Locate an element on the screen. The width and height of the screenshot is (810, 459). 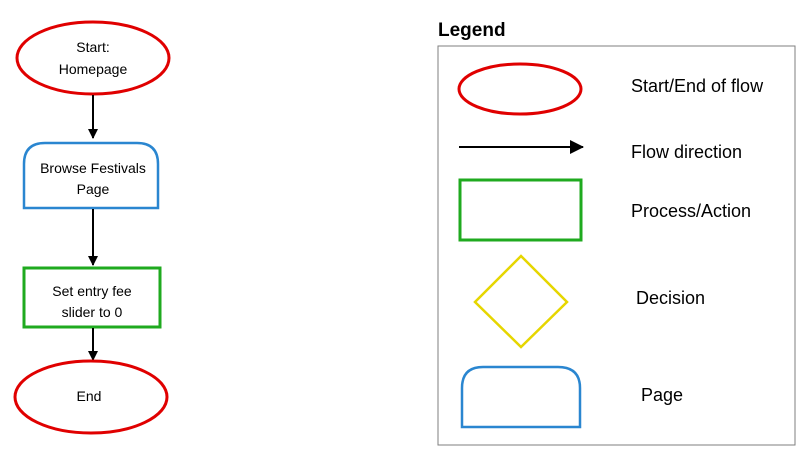
legend-decision-symbol is located at coordinates (521, 301).